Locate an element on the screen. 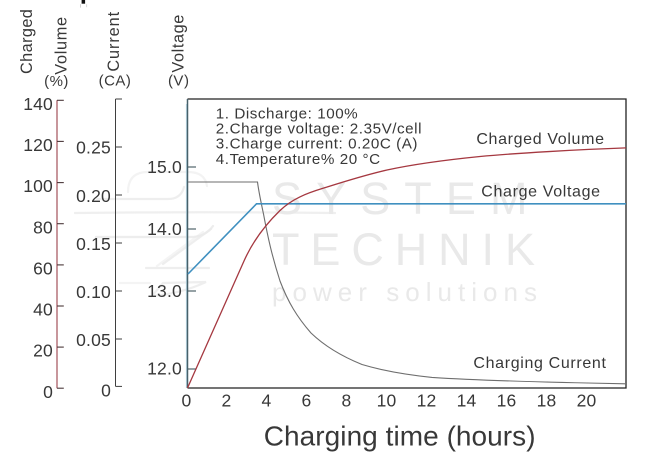  svg-text: 120 is located at coordinates (38, 145).